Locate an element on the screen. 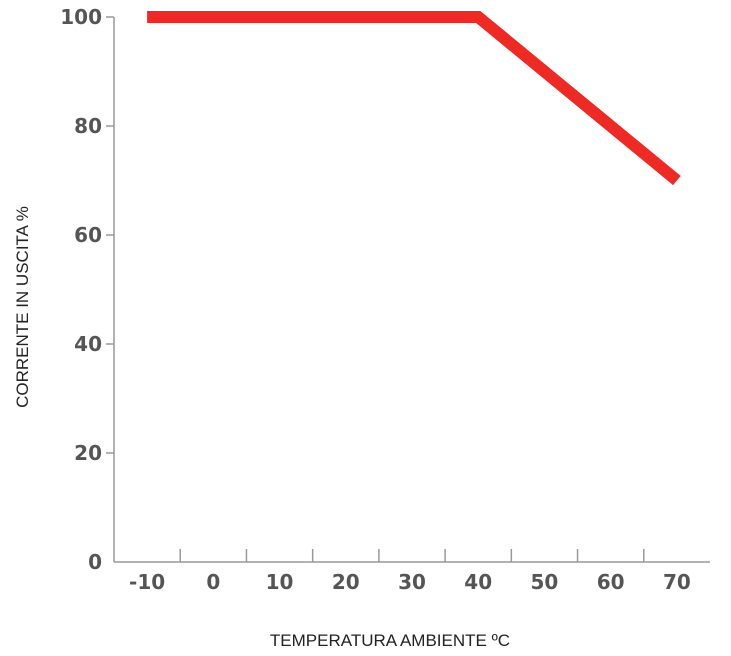 The height and width of the screenshot is (656, 731). y-axis-title: CORRENTE IN USCITA % is located at coordinates (22, 307).